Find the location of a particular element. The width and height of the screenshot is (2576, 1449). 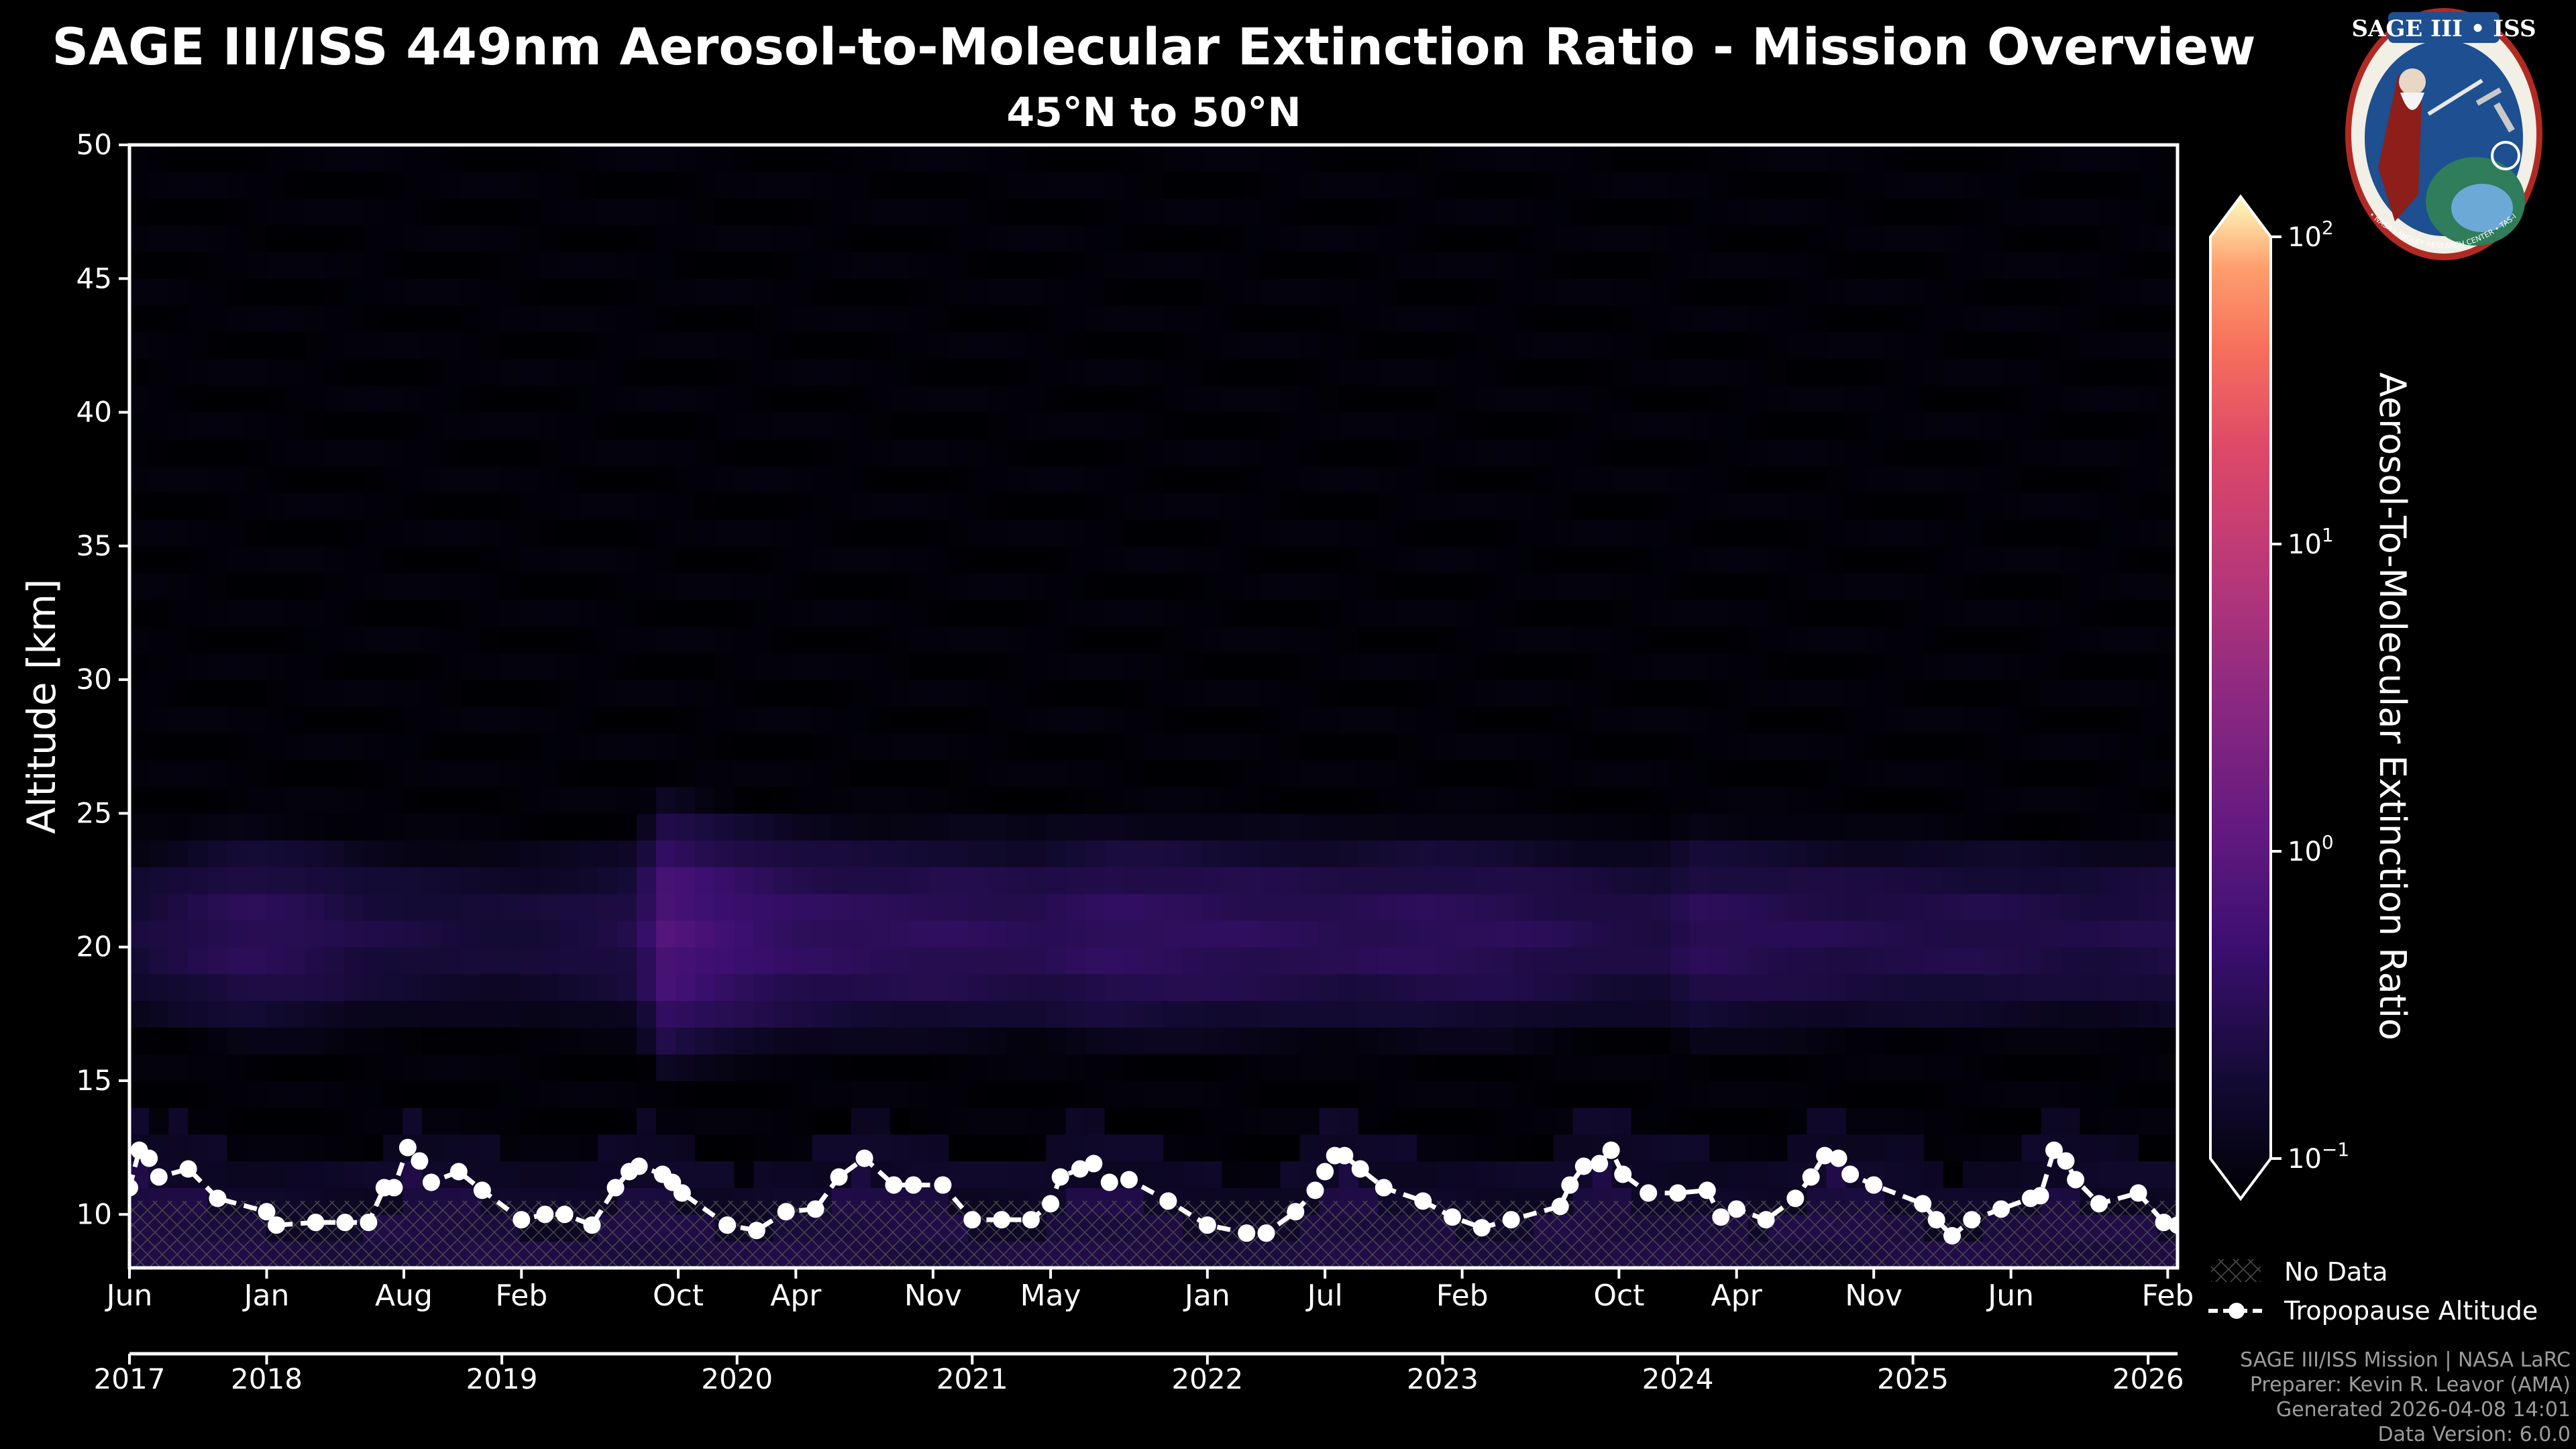

tropopause-series is located at coordinates (1153, 1191).